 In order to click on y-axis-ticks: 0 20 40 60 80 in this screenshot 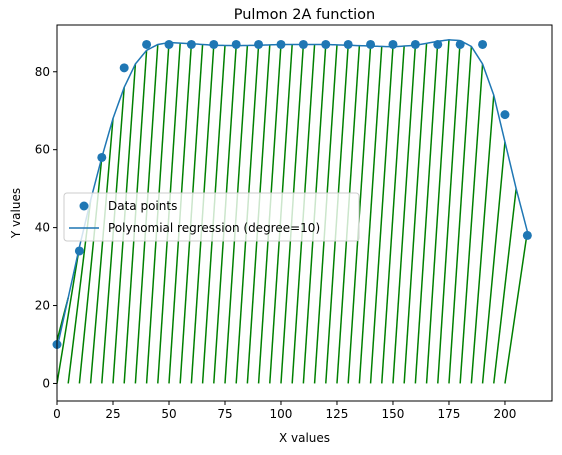, I will do `click(46, 227)`.